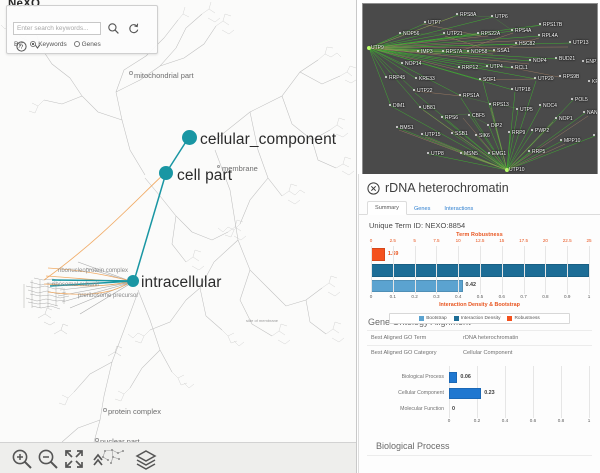 The image size is (600, 473). Describe the element at coordinates (535, 78) in the screenshot. I see `network-node-utp20` at that location.